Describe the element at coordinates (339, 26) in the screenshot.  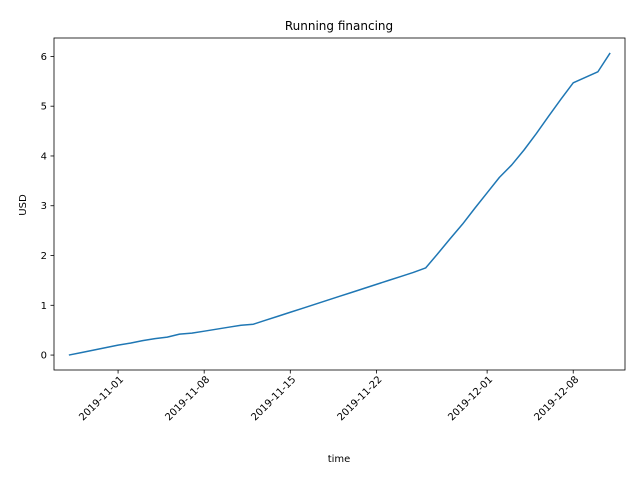
I see `chart-title: Running financing` at that location.